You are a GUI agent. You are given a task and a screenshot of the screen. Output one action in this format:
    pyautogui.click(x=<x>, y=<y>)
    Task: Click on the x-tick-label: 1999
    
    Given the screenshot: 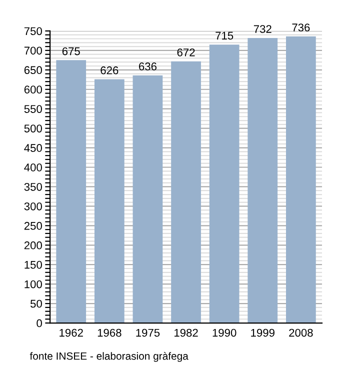 What is the action you would take?
    pyautogui.click(x=262, y=332)
    